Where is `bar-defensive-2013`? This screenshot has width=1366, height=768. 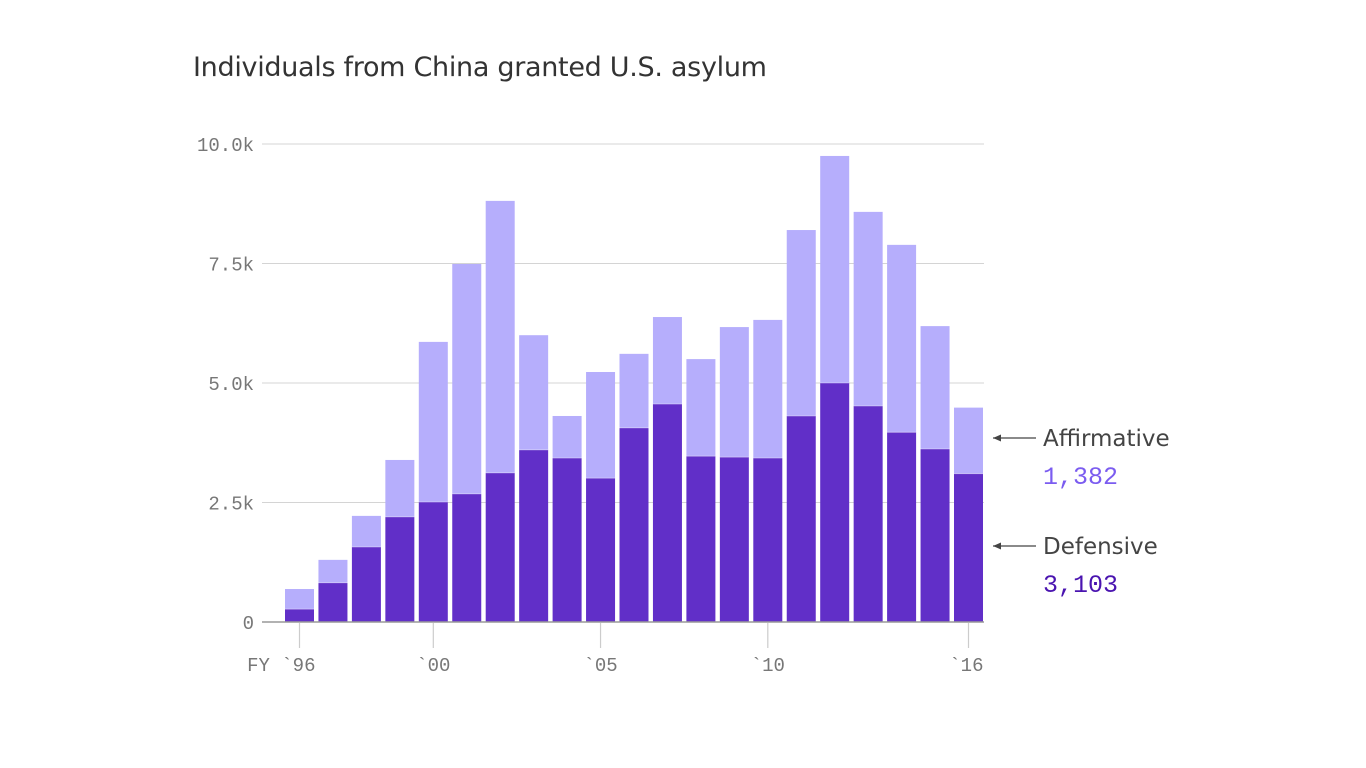
bar-defensive-2013 is located at coordinates (868, 513).